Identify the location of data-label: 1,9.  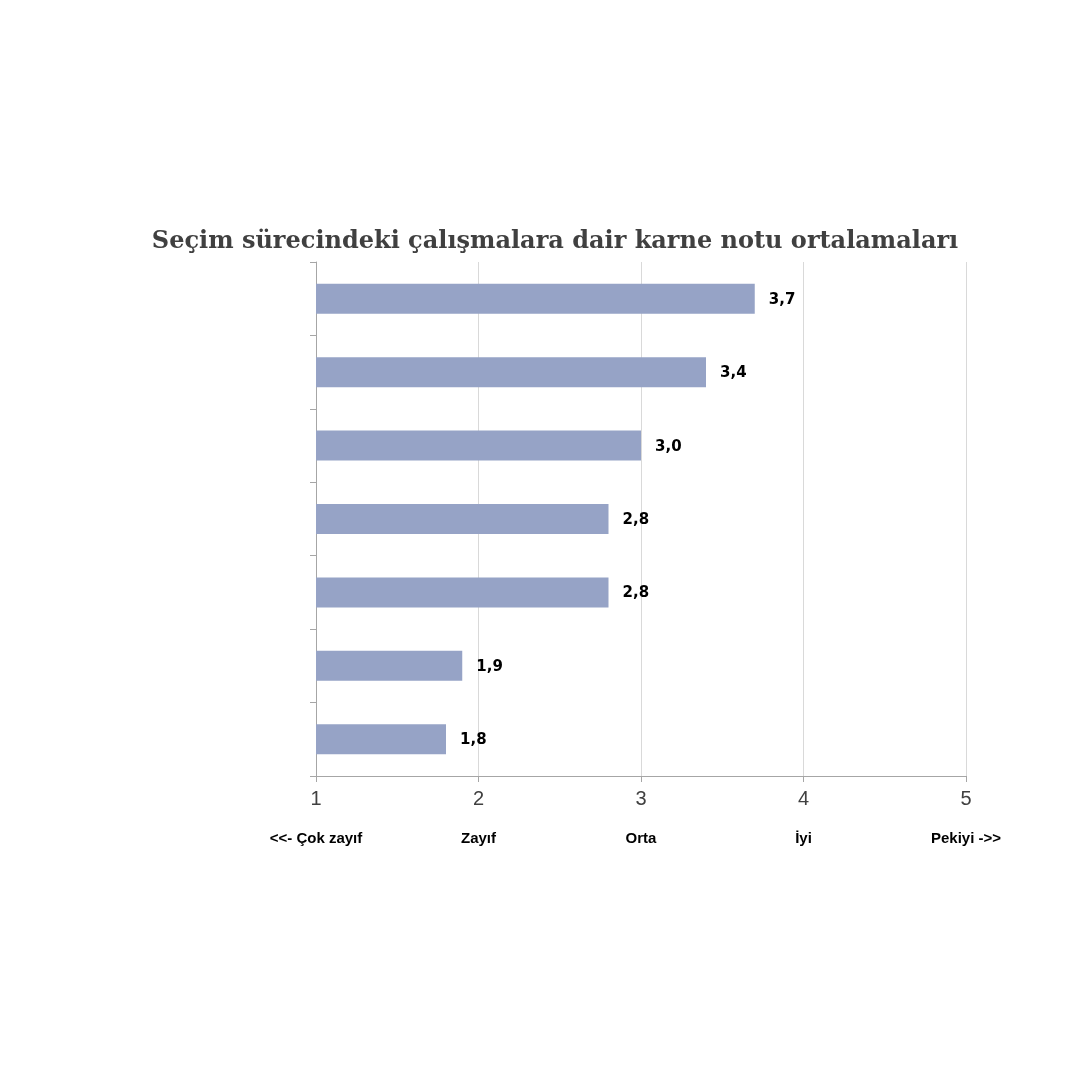
(489, 665).